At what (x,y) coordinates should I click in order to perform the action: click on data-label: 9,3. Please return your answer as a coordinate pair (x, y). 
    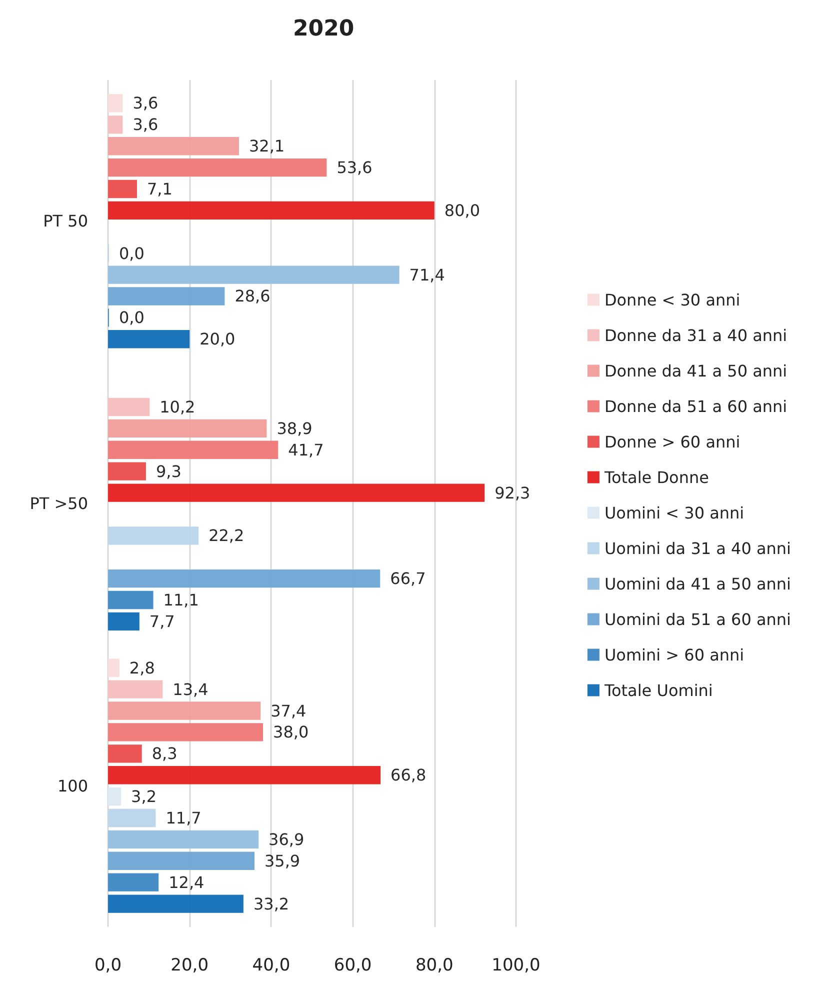
    Looking at the image, I should click on (169, 471).